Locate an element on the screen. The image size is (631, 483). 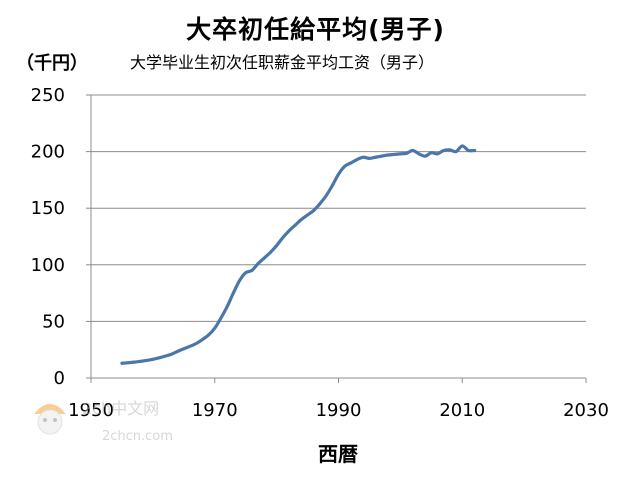
watermark: 2ch中文网 2chcn.com is located at coordinates (103, 421).